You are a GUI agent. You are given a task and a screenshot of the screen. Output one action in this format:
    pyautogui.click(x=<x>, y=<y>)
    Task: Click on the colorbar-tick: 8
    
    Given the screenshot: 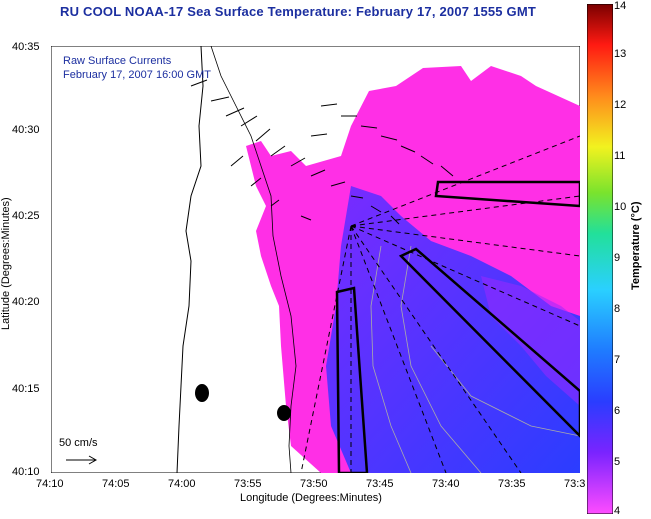 What is the action you would take?
    pyautogui.click(x=617, y=309)
    